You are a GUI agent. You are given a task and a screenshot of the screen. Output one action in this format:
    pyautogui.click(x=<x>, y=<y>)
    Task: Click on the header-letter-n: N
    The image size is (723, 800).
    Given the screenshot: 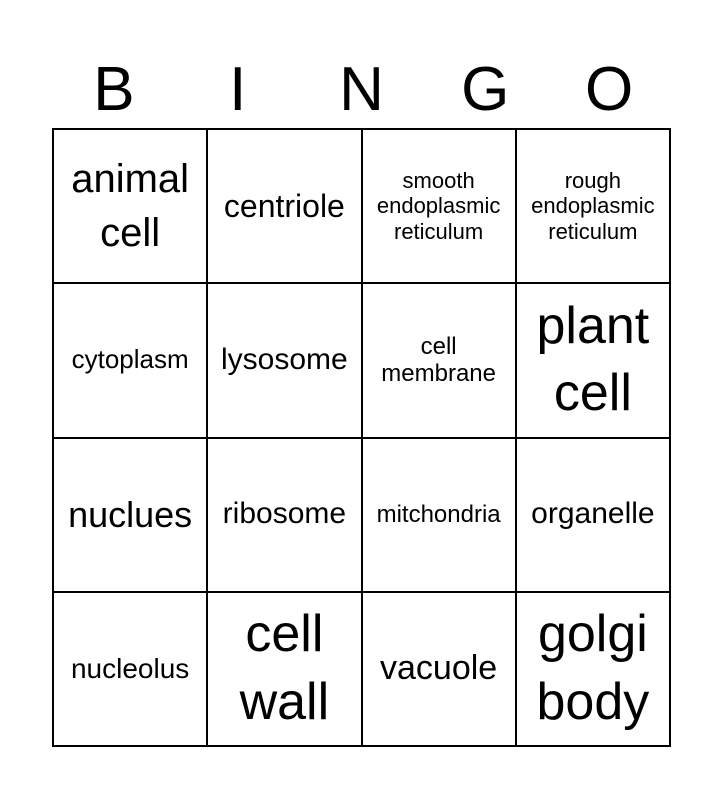 What is the action you would take?
    pyautogui.click(x=361, y=89)
    